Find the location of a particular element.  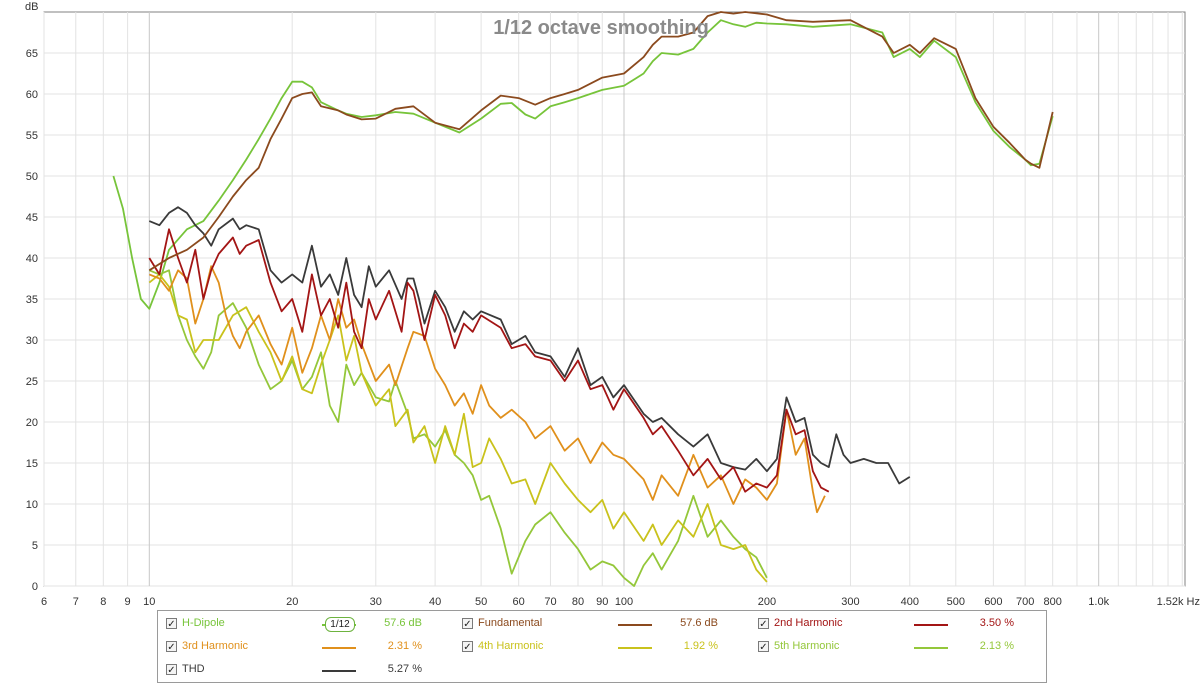

y-tick-label: 25 is located at coordinates (32, 382).